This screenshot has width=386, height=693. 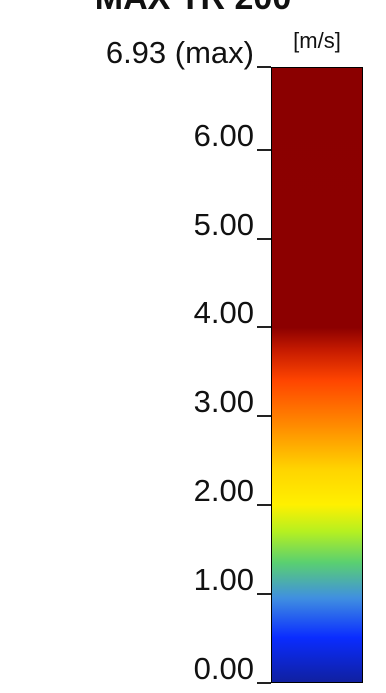 What do you see at coordinates (223, 313) in the screenshot?
I see `tick-label: 4.00` at bounding box center [223, 313].